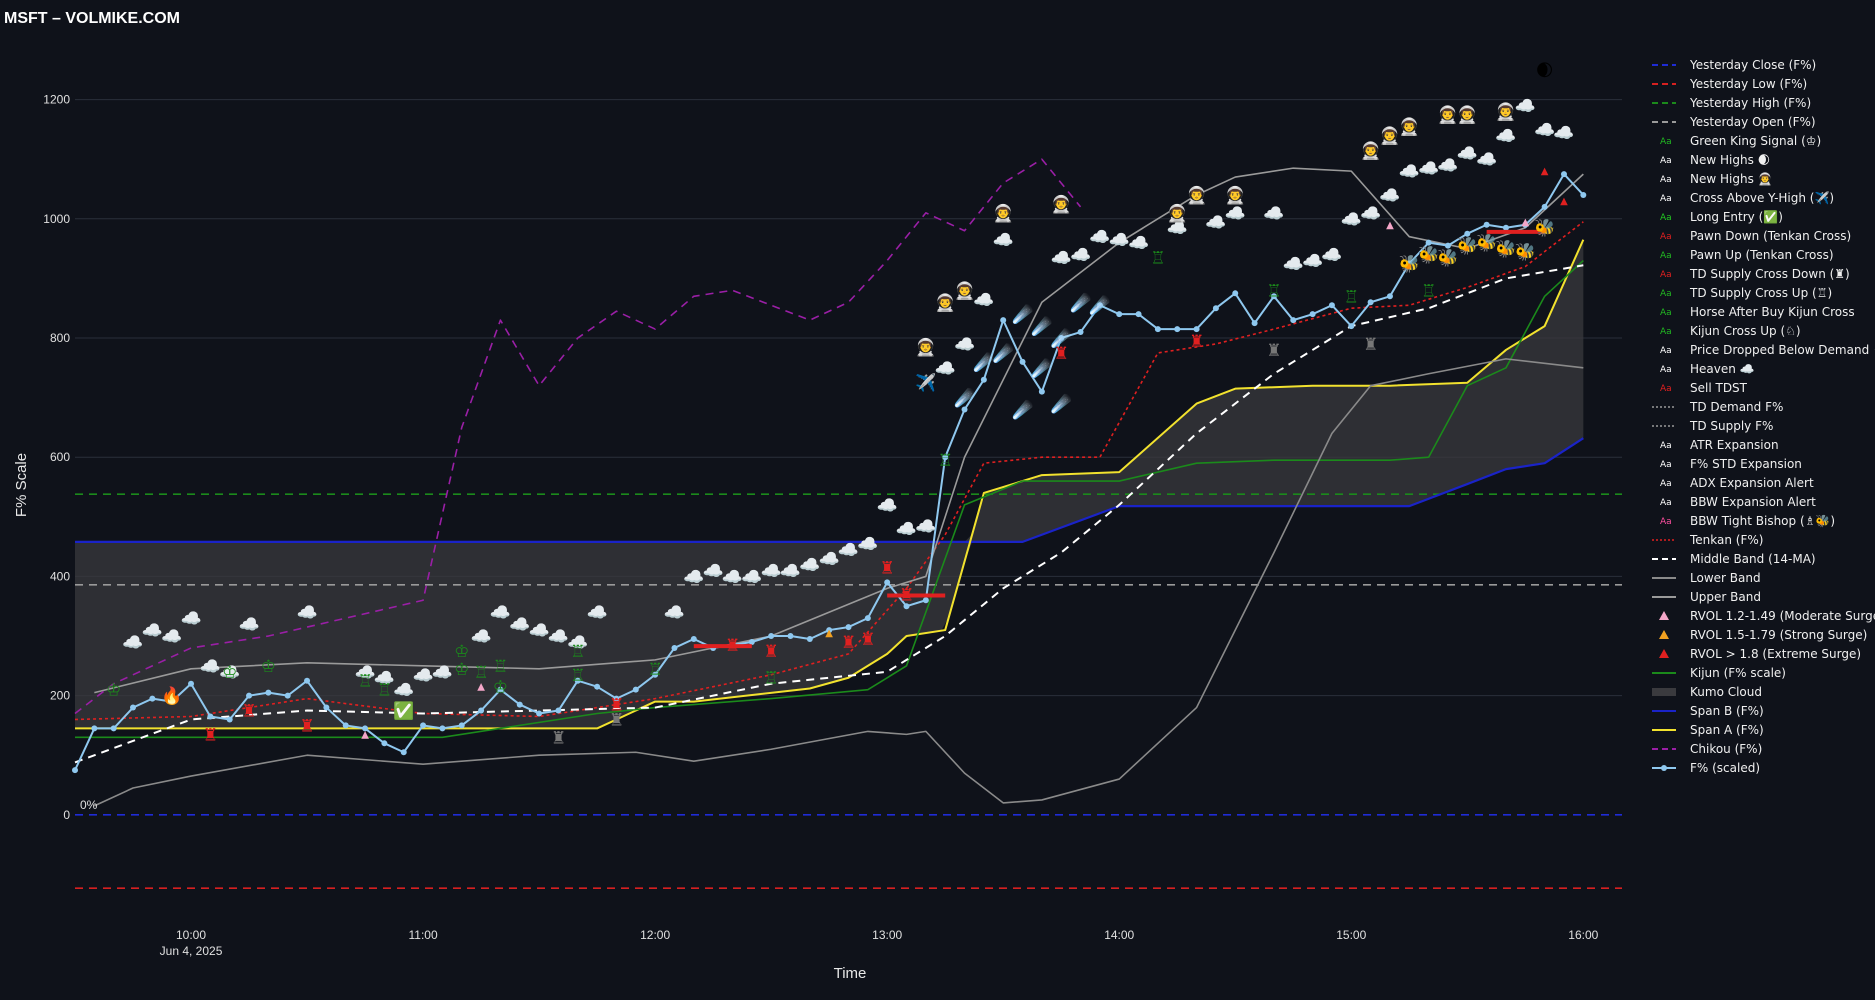 Image resolution: width=1875 pixels, height=1000 pixels. What do you see at coordinates (1762, 83) in the screenshot?
I see `legend-item: Yesterday Low (F%)` at bounding box center [1762, 83].